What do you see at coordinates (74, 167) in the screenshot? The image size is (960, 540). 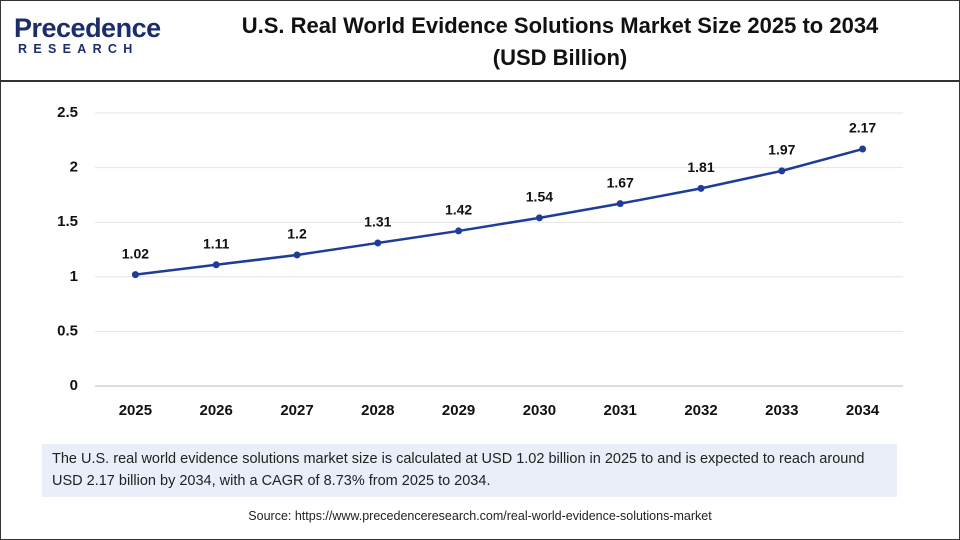 I see `y-tick-label: 2` at bounding box center [74, 167].